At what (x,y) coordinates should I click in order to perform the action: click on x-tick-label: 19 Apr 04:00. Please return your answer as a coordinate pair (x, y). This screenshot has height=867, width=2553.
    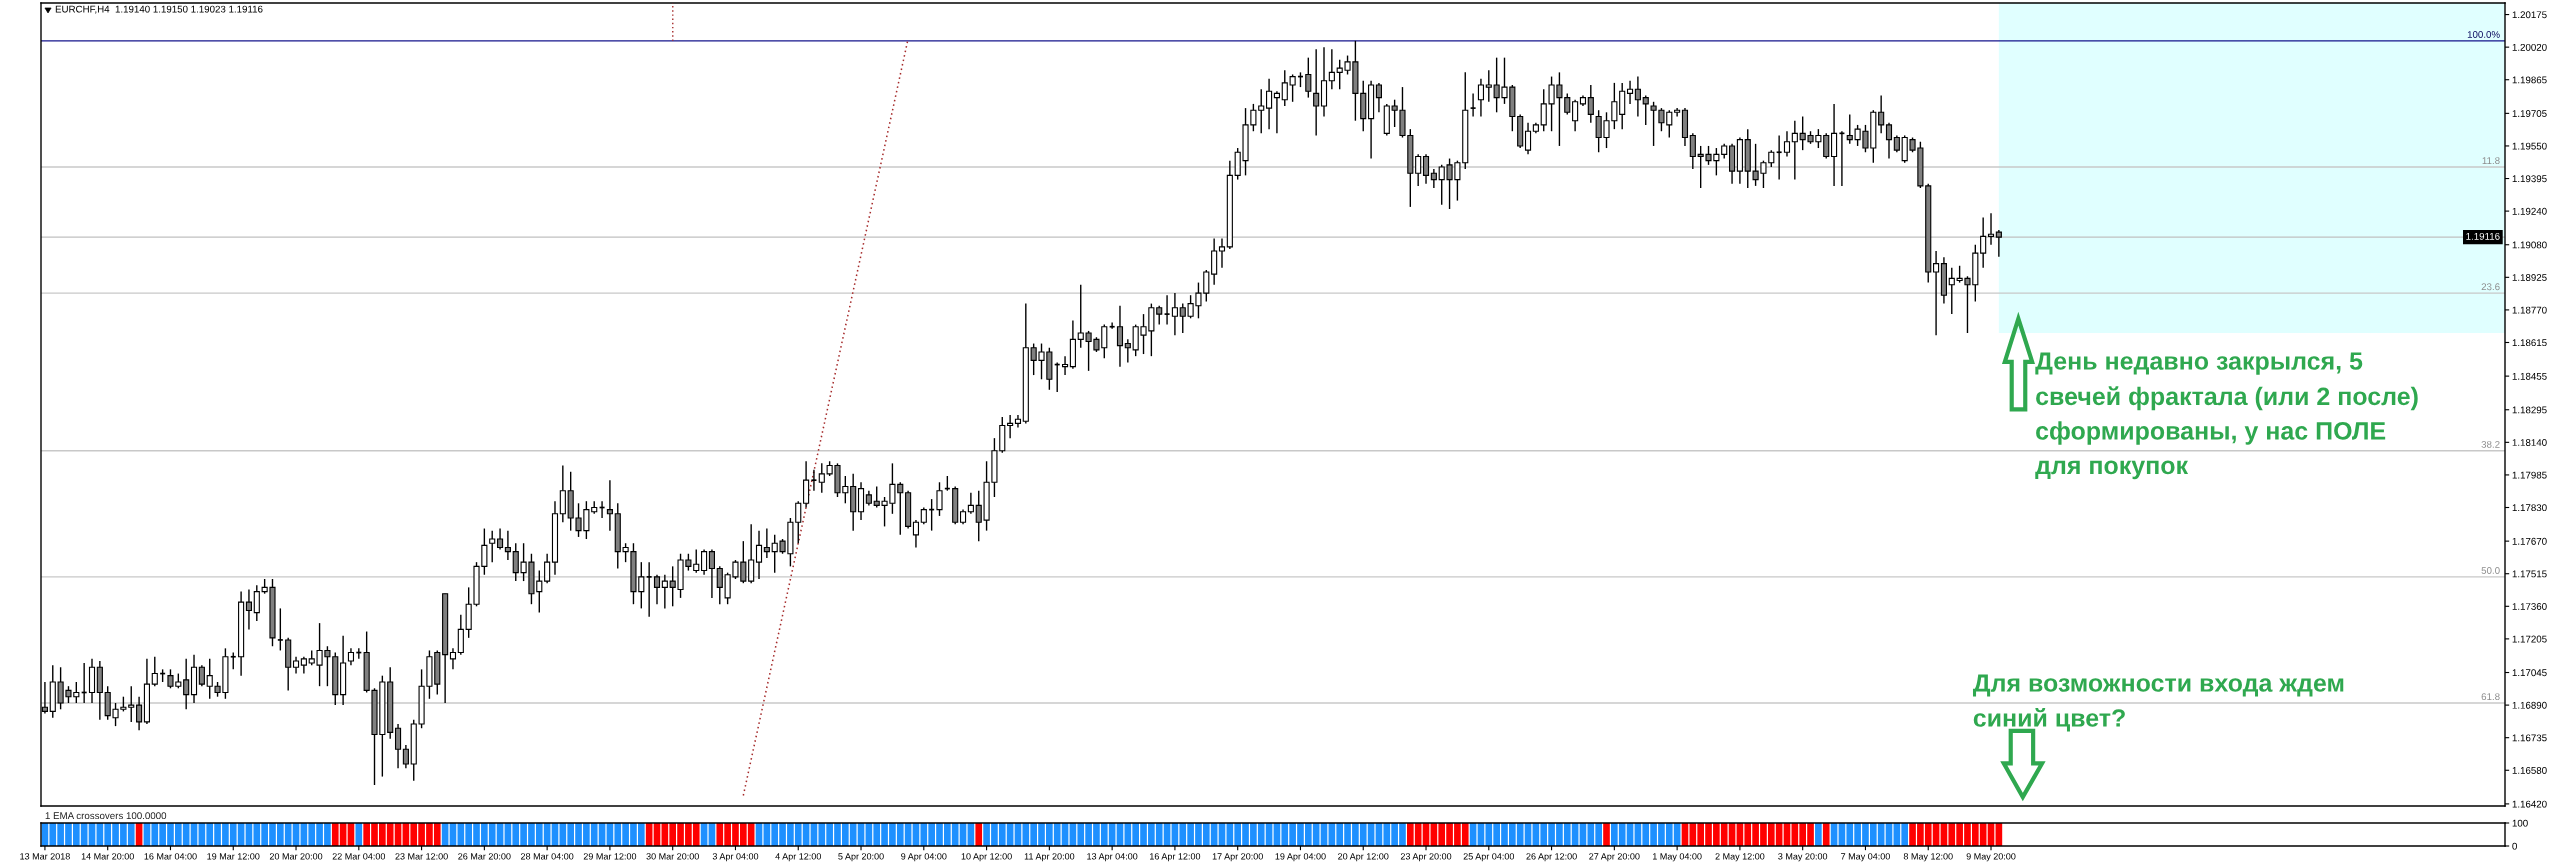
    Looking at the image, I should click on (1300, 857).